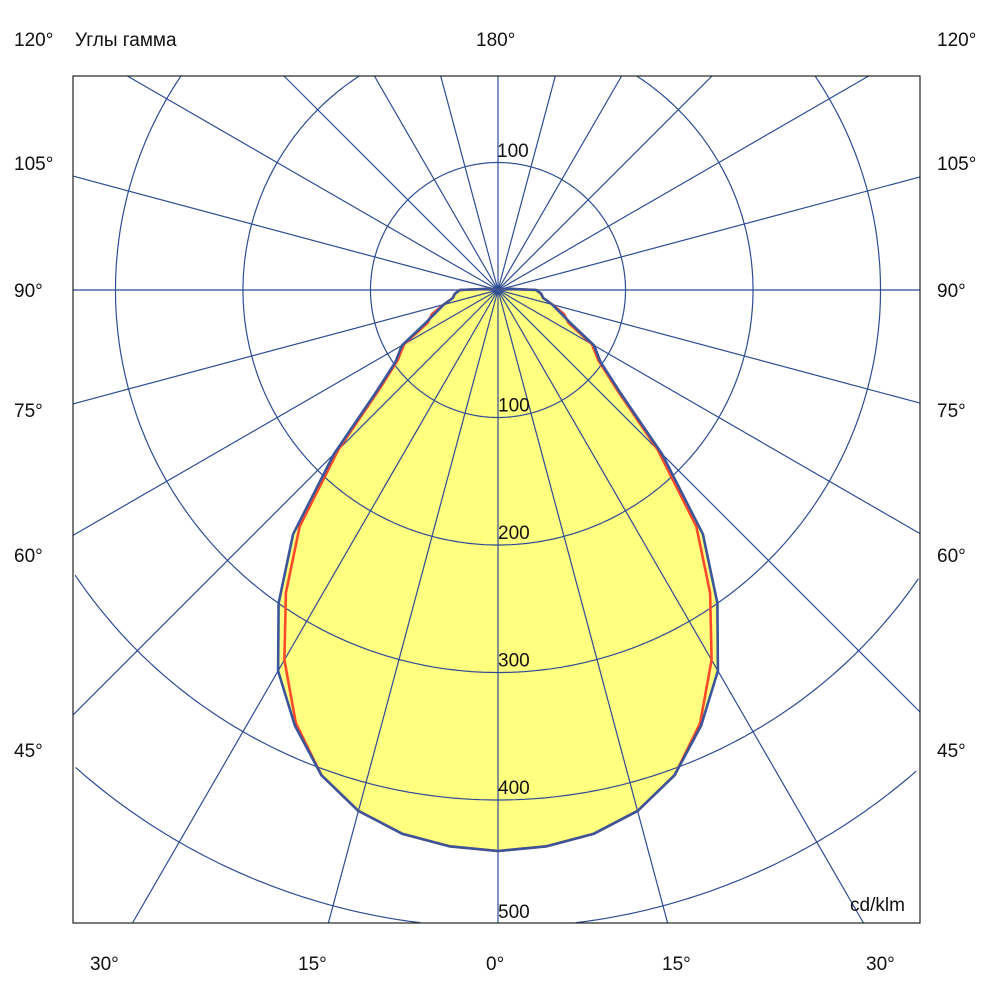  What do you see at coordinates (956, 40) in the screenshot?
I see `right-angle-label: 120°` at bounding box center [956, 40].